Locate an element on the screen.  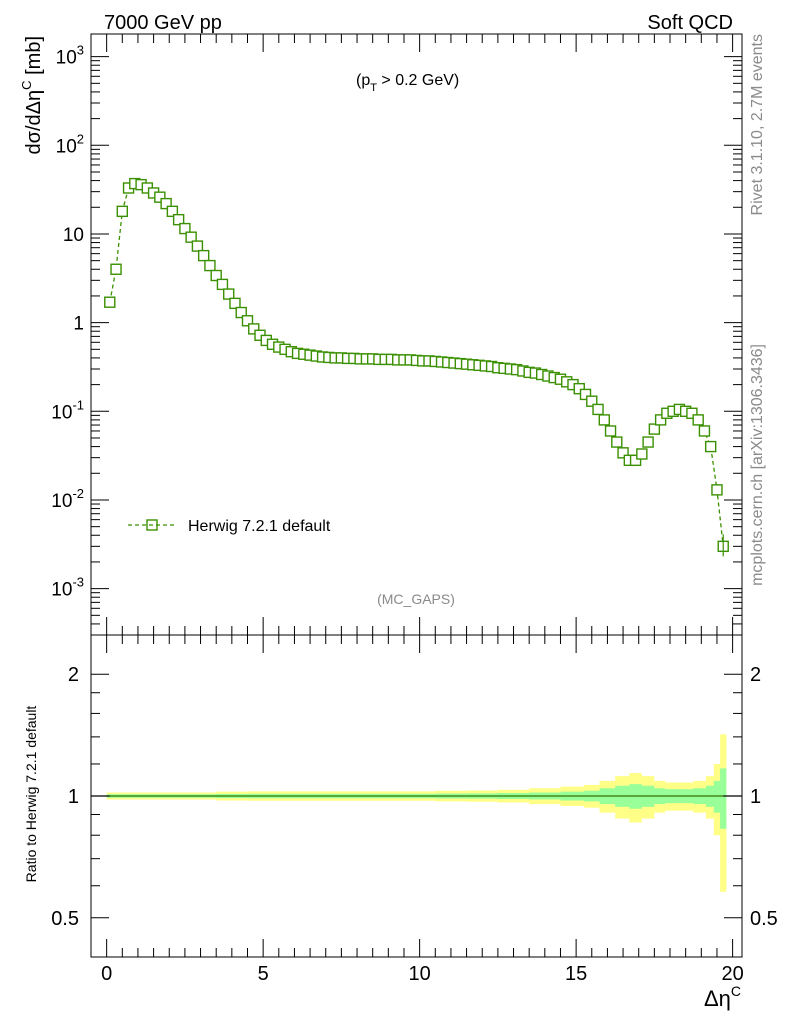
ratio-y-tick-label: 2 is located at coordinates (73, 675).